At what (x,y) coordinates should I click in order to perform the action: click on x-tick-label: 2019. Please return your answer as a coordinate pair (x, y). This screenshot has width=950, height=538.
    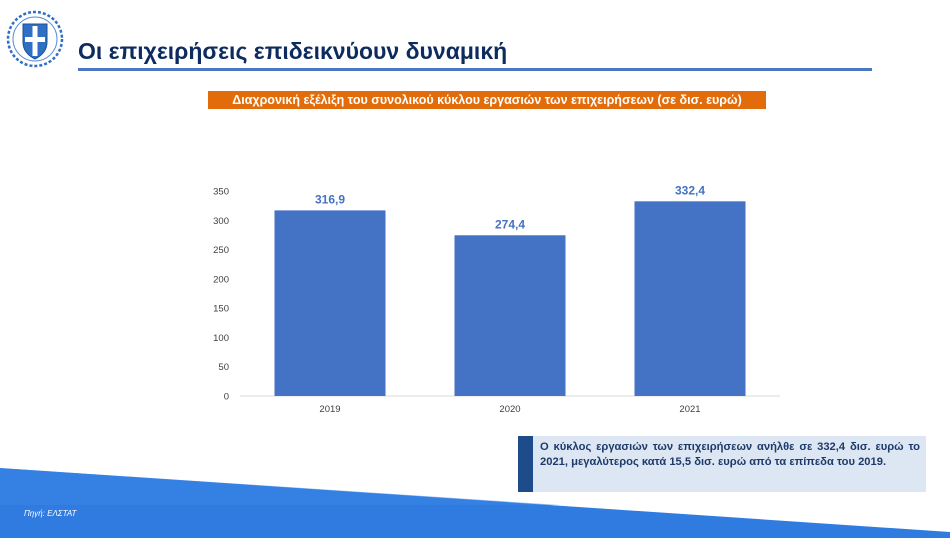
    Looking at the image, I should click on (329, 409).